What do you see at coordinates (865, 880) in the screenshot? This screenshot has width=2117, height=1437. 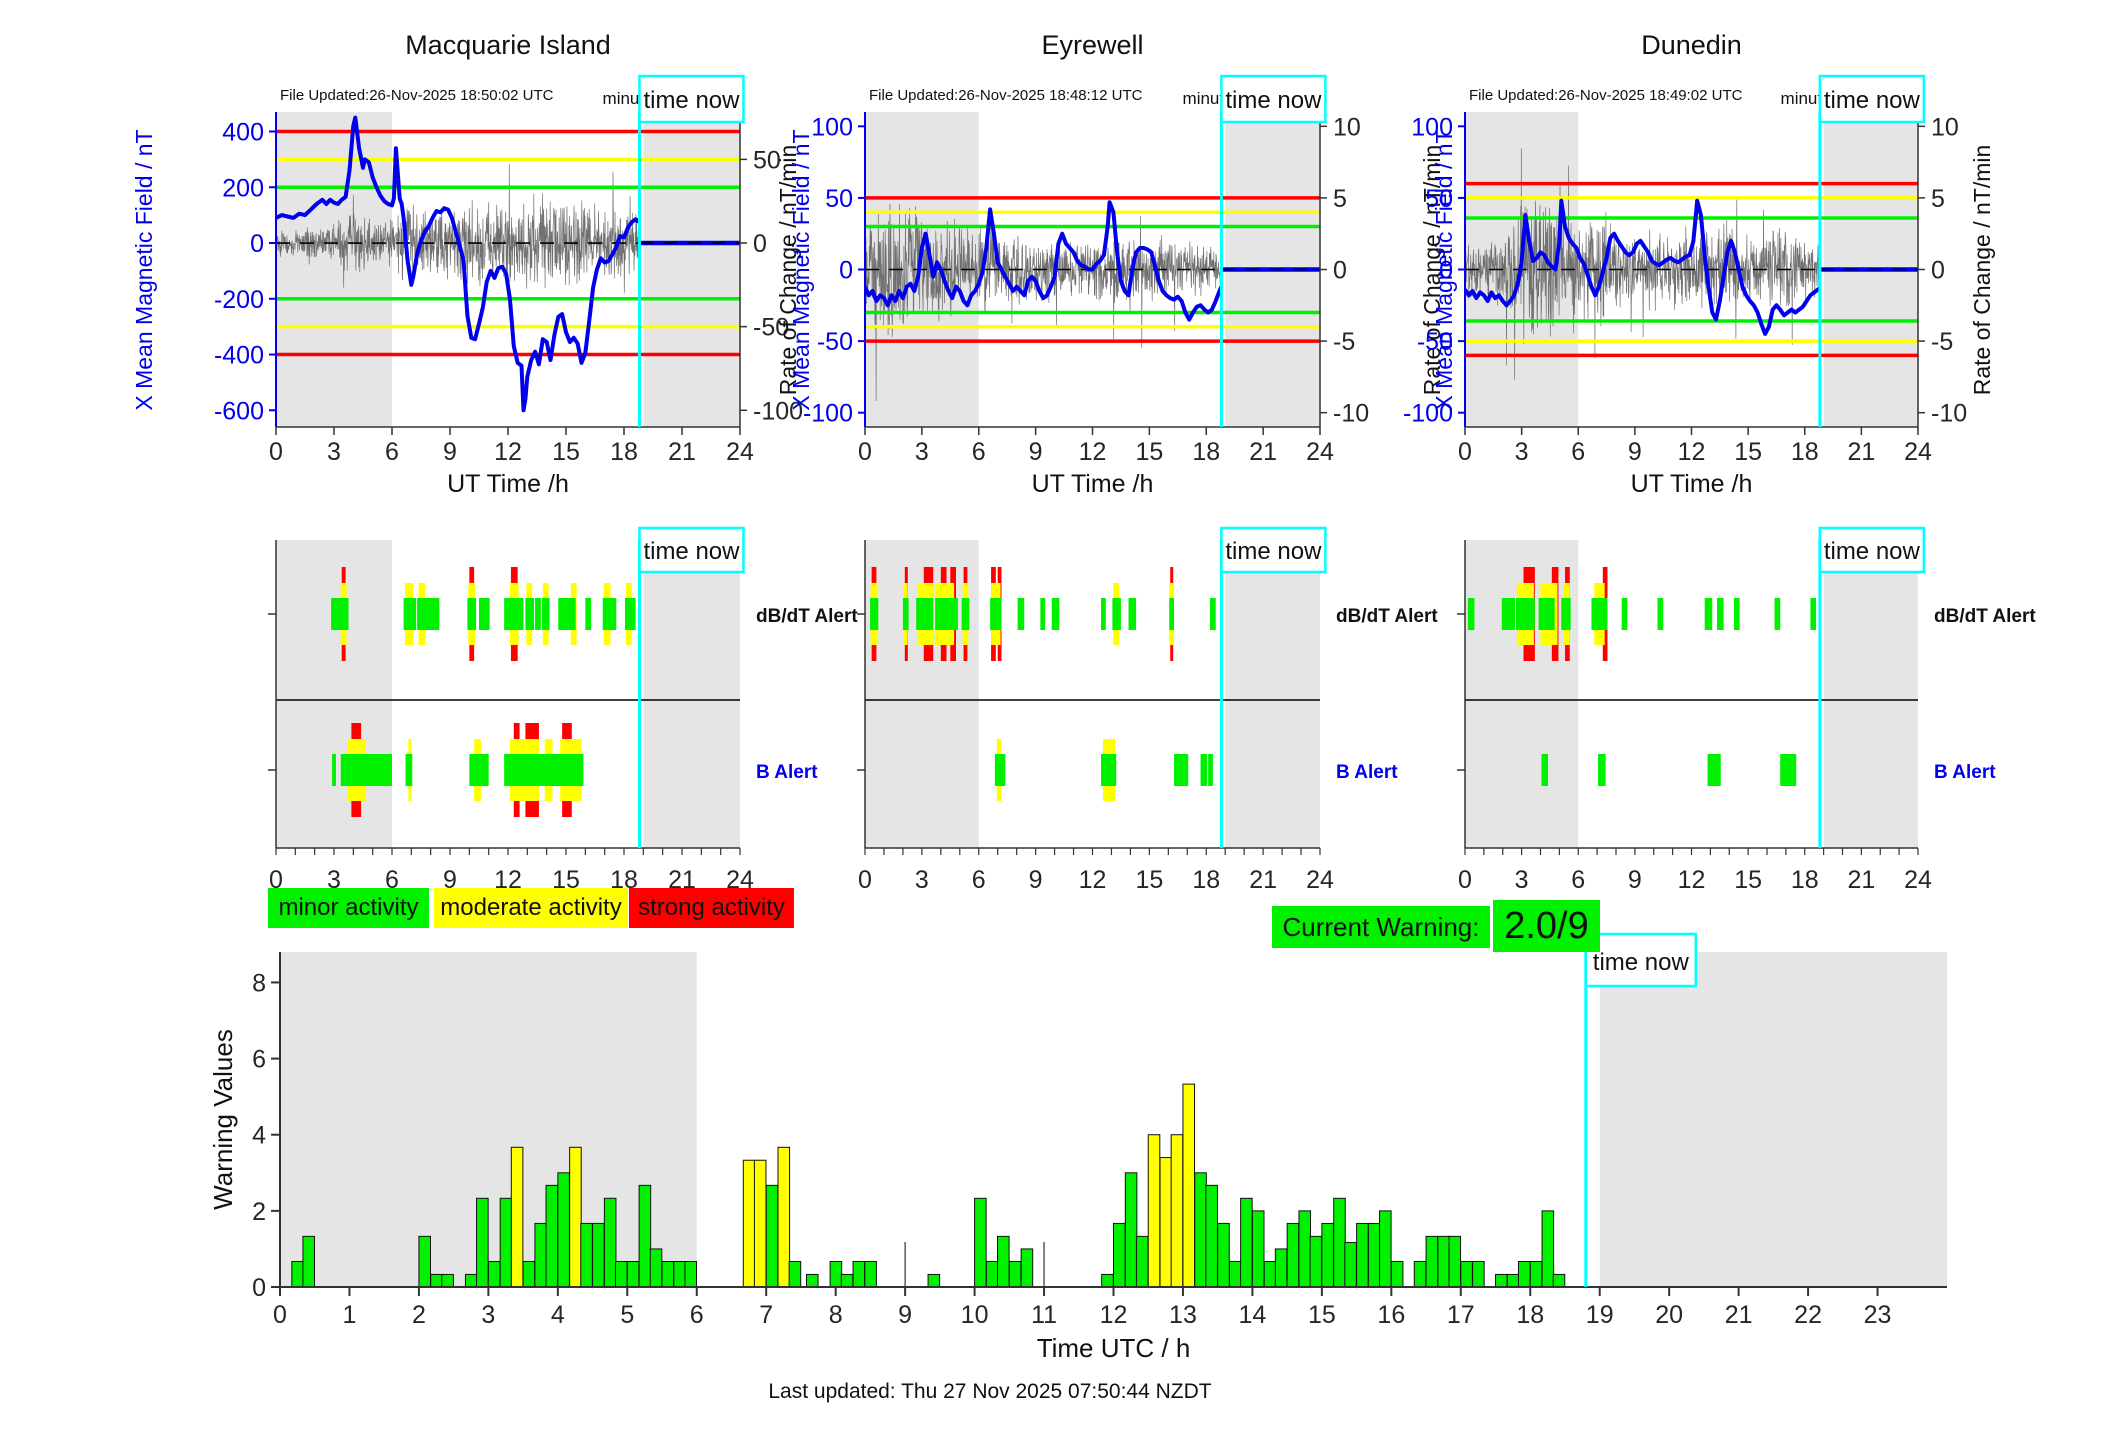 I see `alert-x-tick-label: 0` at bounding box center [865, 880].